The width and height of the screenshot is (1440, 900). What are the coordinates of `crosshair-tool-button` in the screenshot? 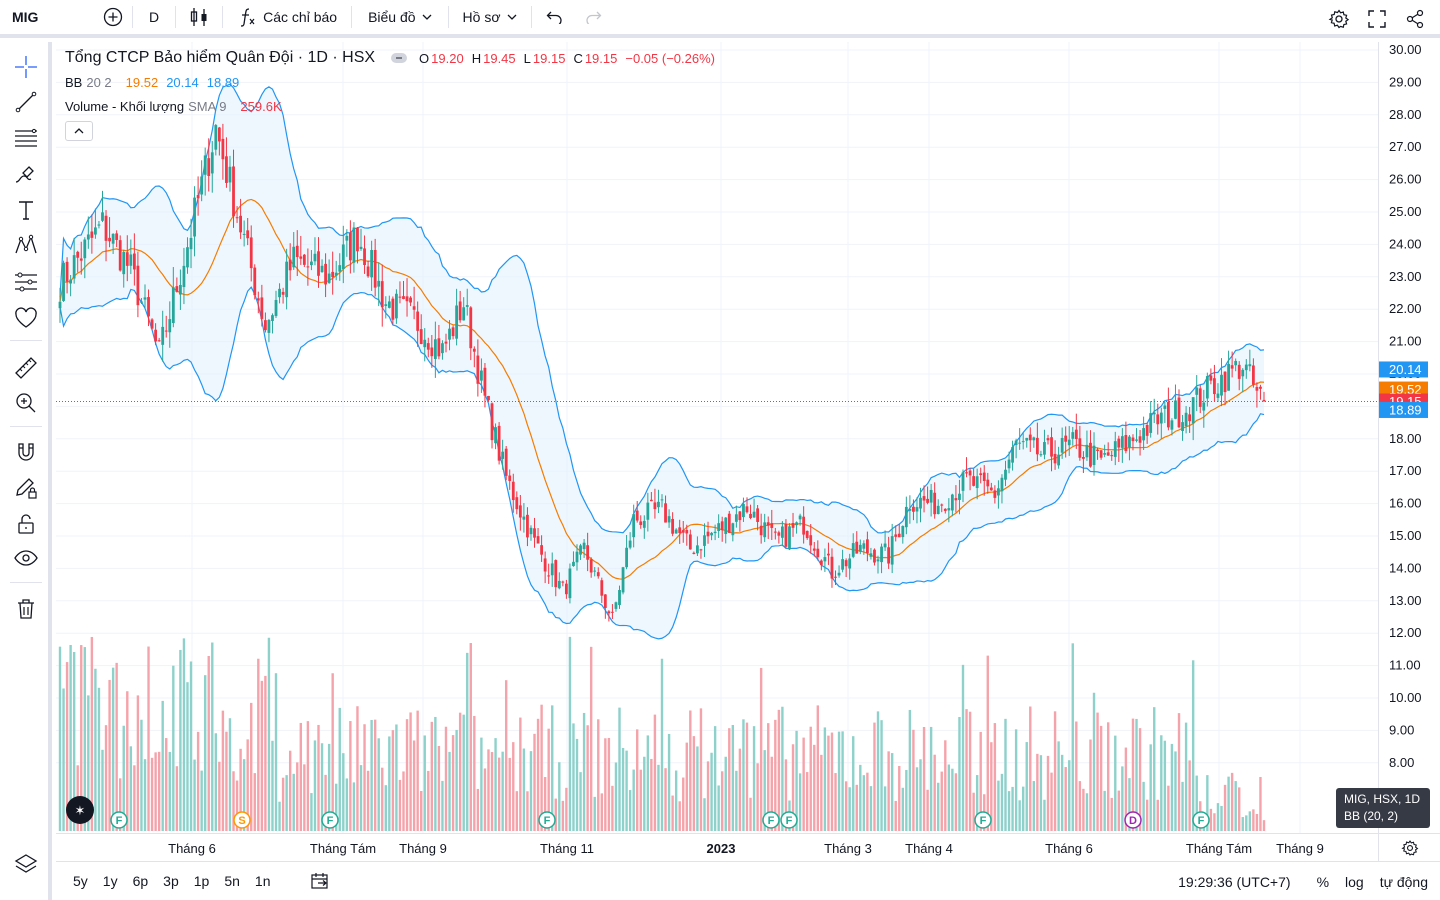 It's located at (26, 67).